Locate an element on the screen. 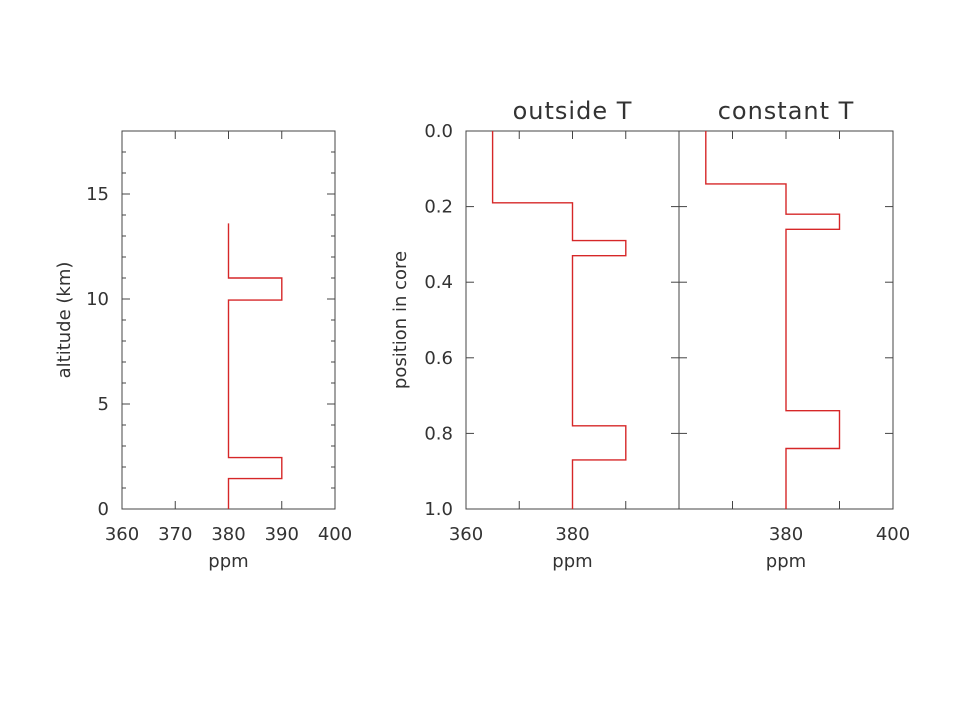 This screenshot has height=720, width=960. y-tick-label: 0.2 is located at coordinates (438, 207).